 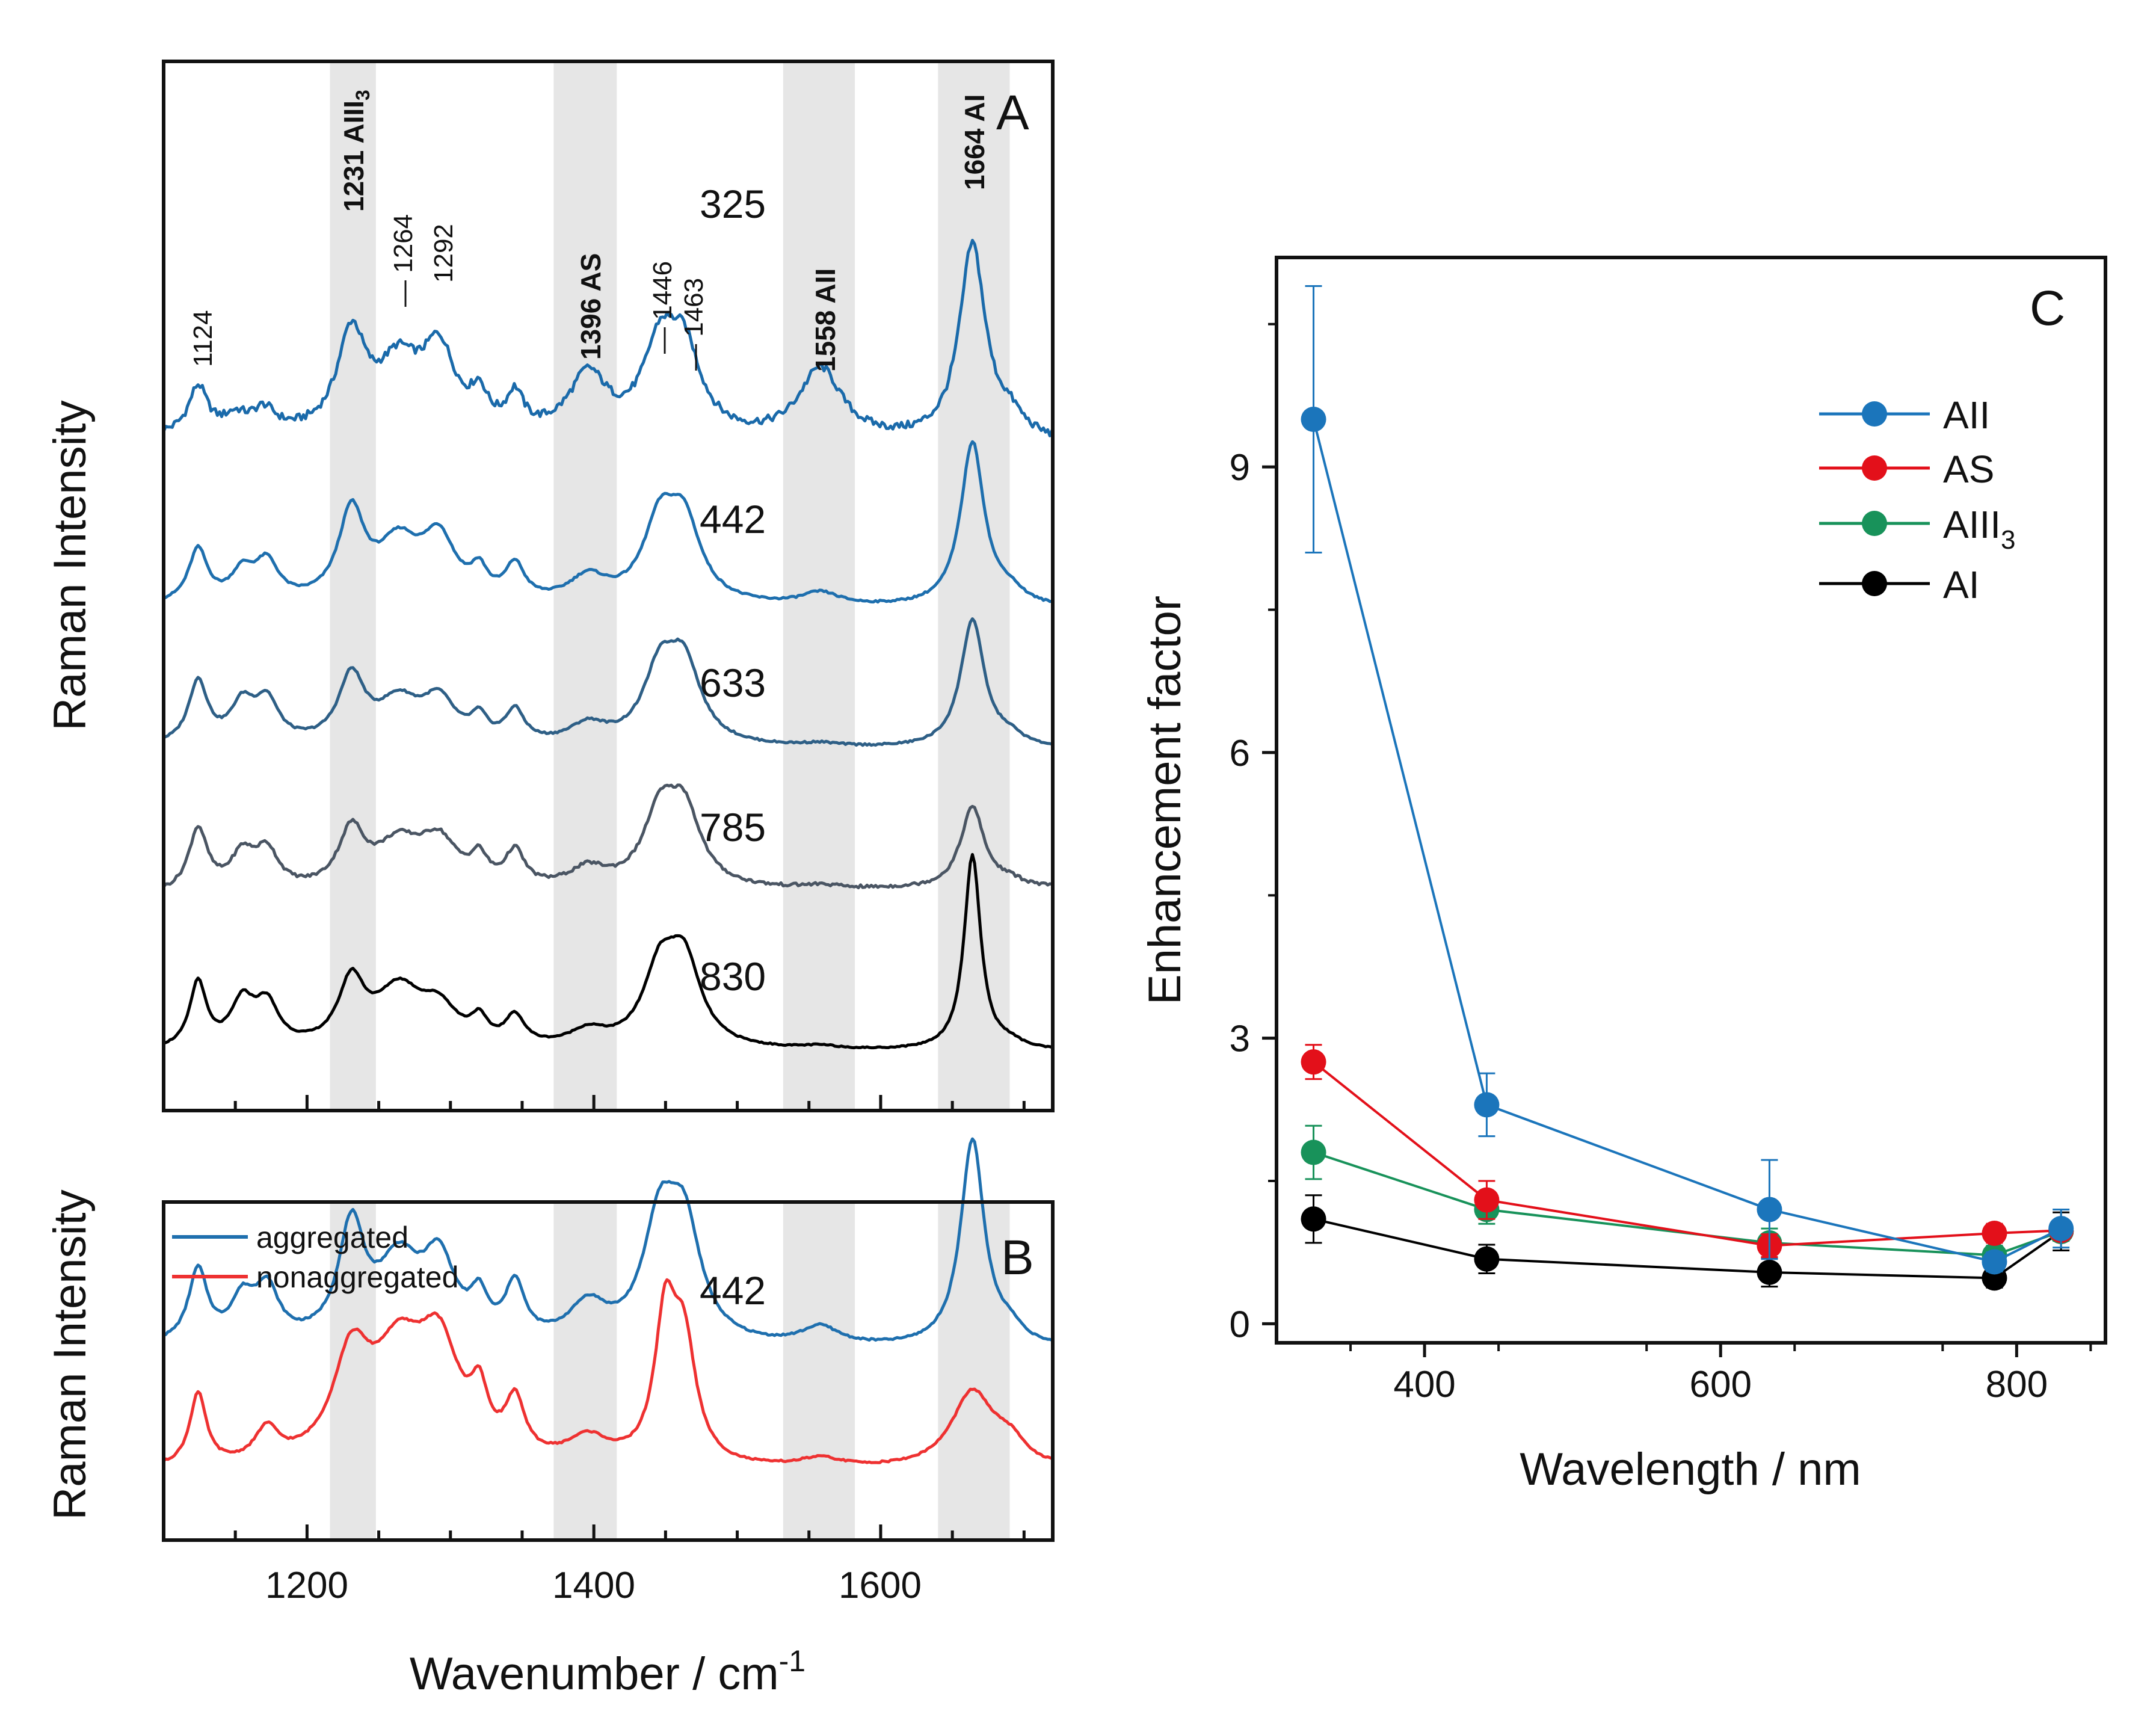 I want to click on legend-c-aiii3-label: AIII3, so click(x=1980, y=529).